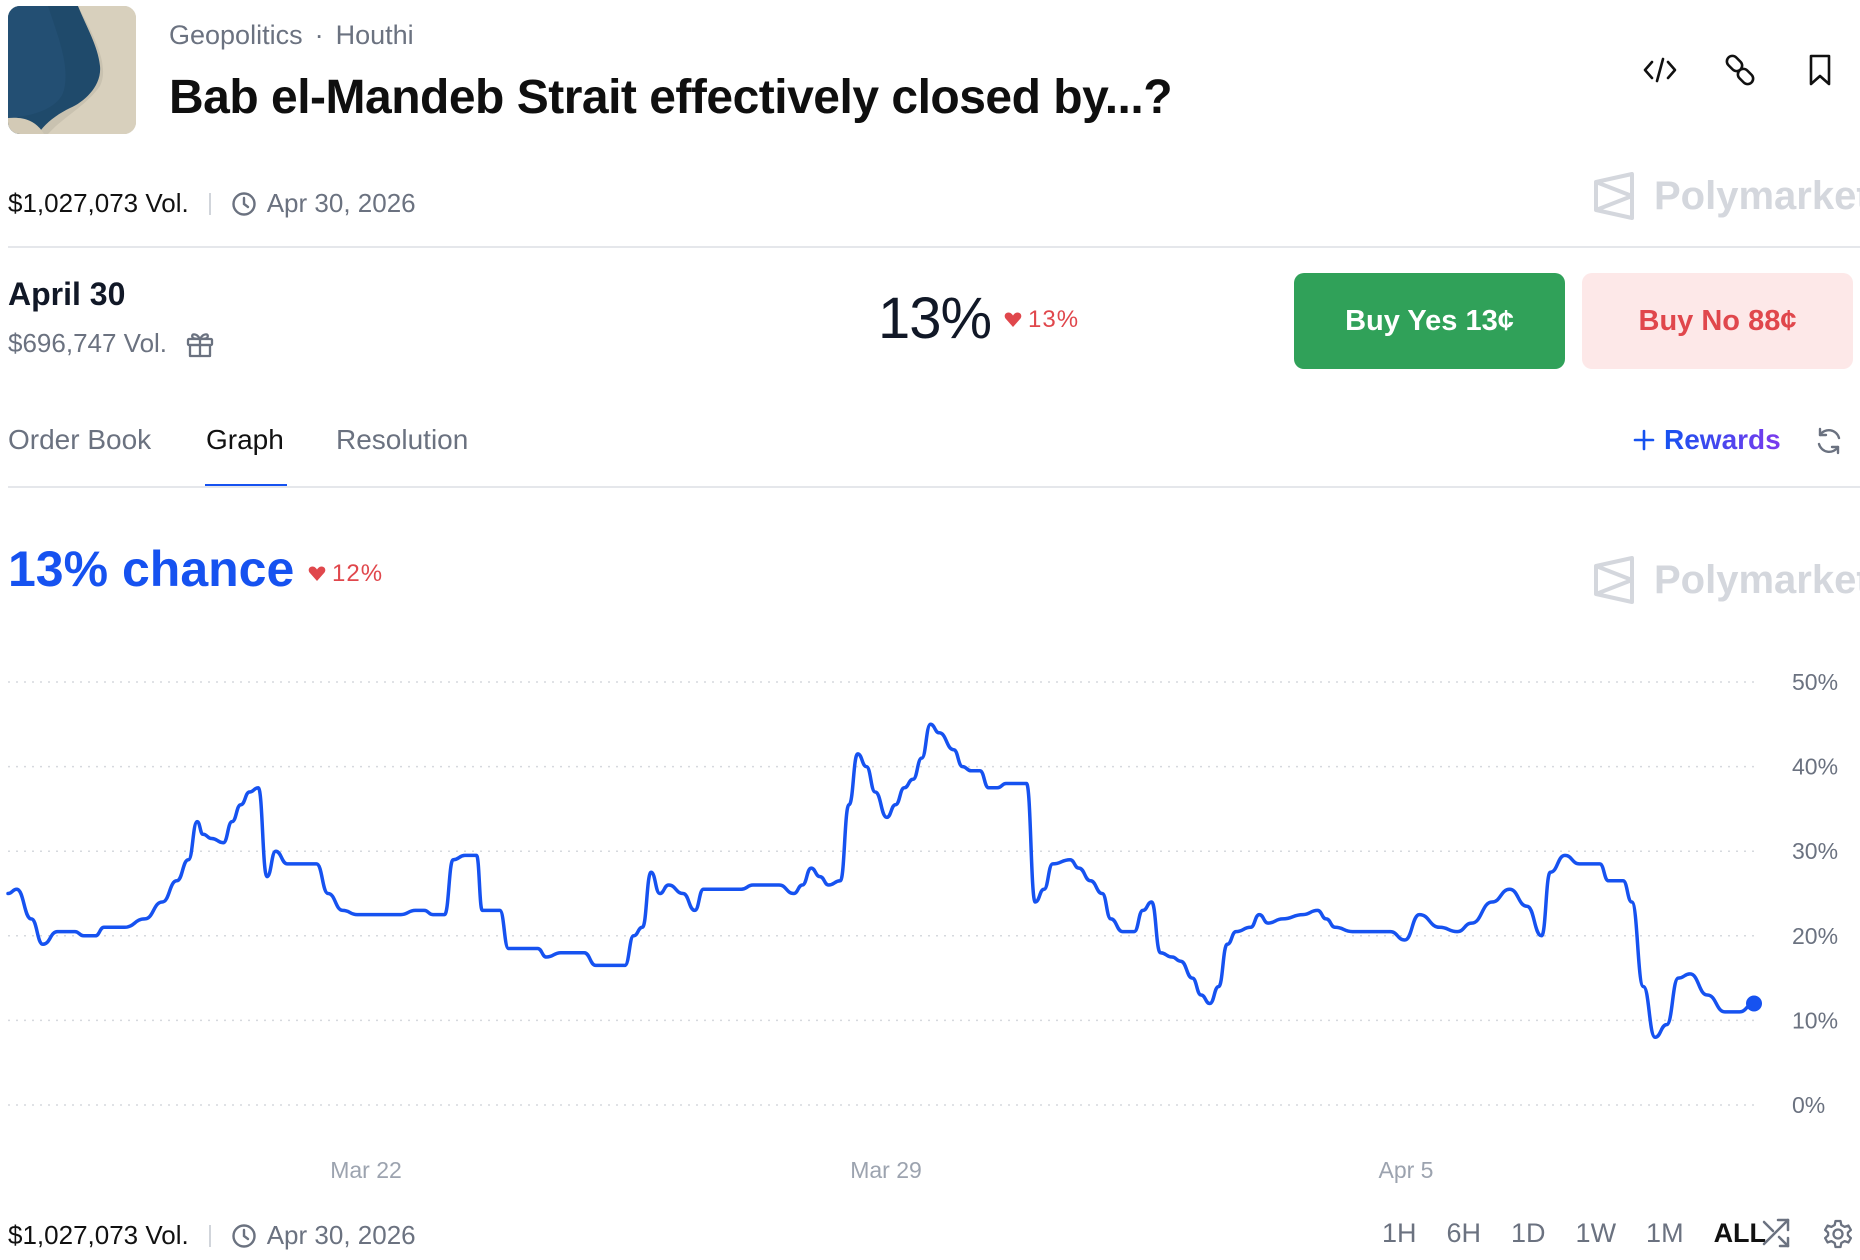 This screenshot has width=1860, height=1260. What do you see at coordinates (358, 573) in the screenshot?
I see `graph-change-value: 12%` at bounding box center [358, 573].